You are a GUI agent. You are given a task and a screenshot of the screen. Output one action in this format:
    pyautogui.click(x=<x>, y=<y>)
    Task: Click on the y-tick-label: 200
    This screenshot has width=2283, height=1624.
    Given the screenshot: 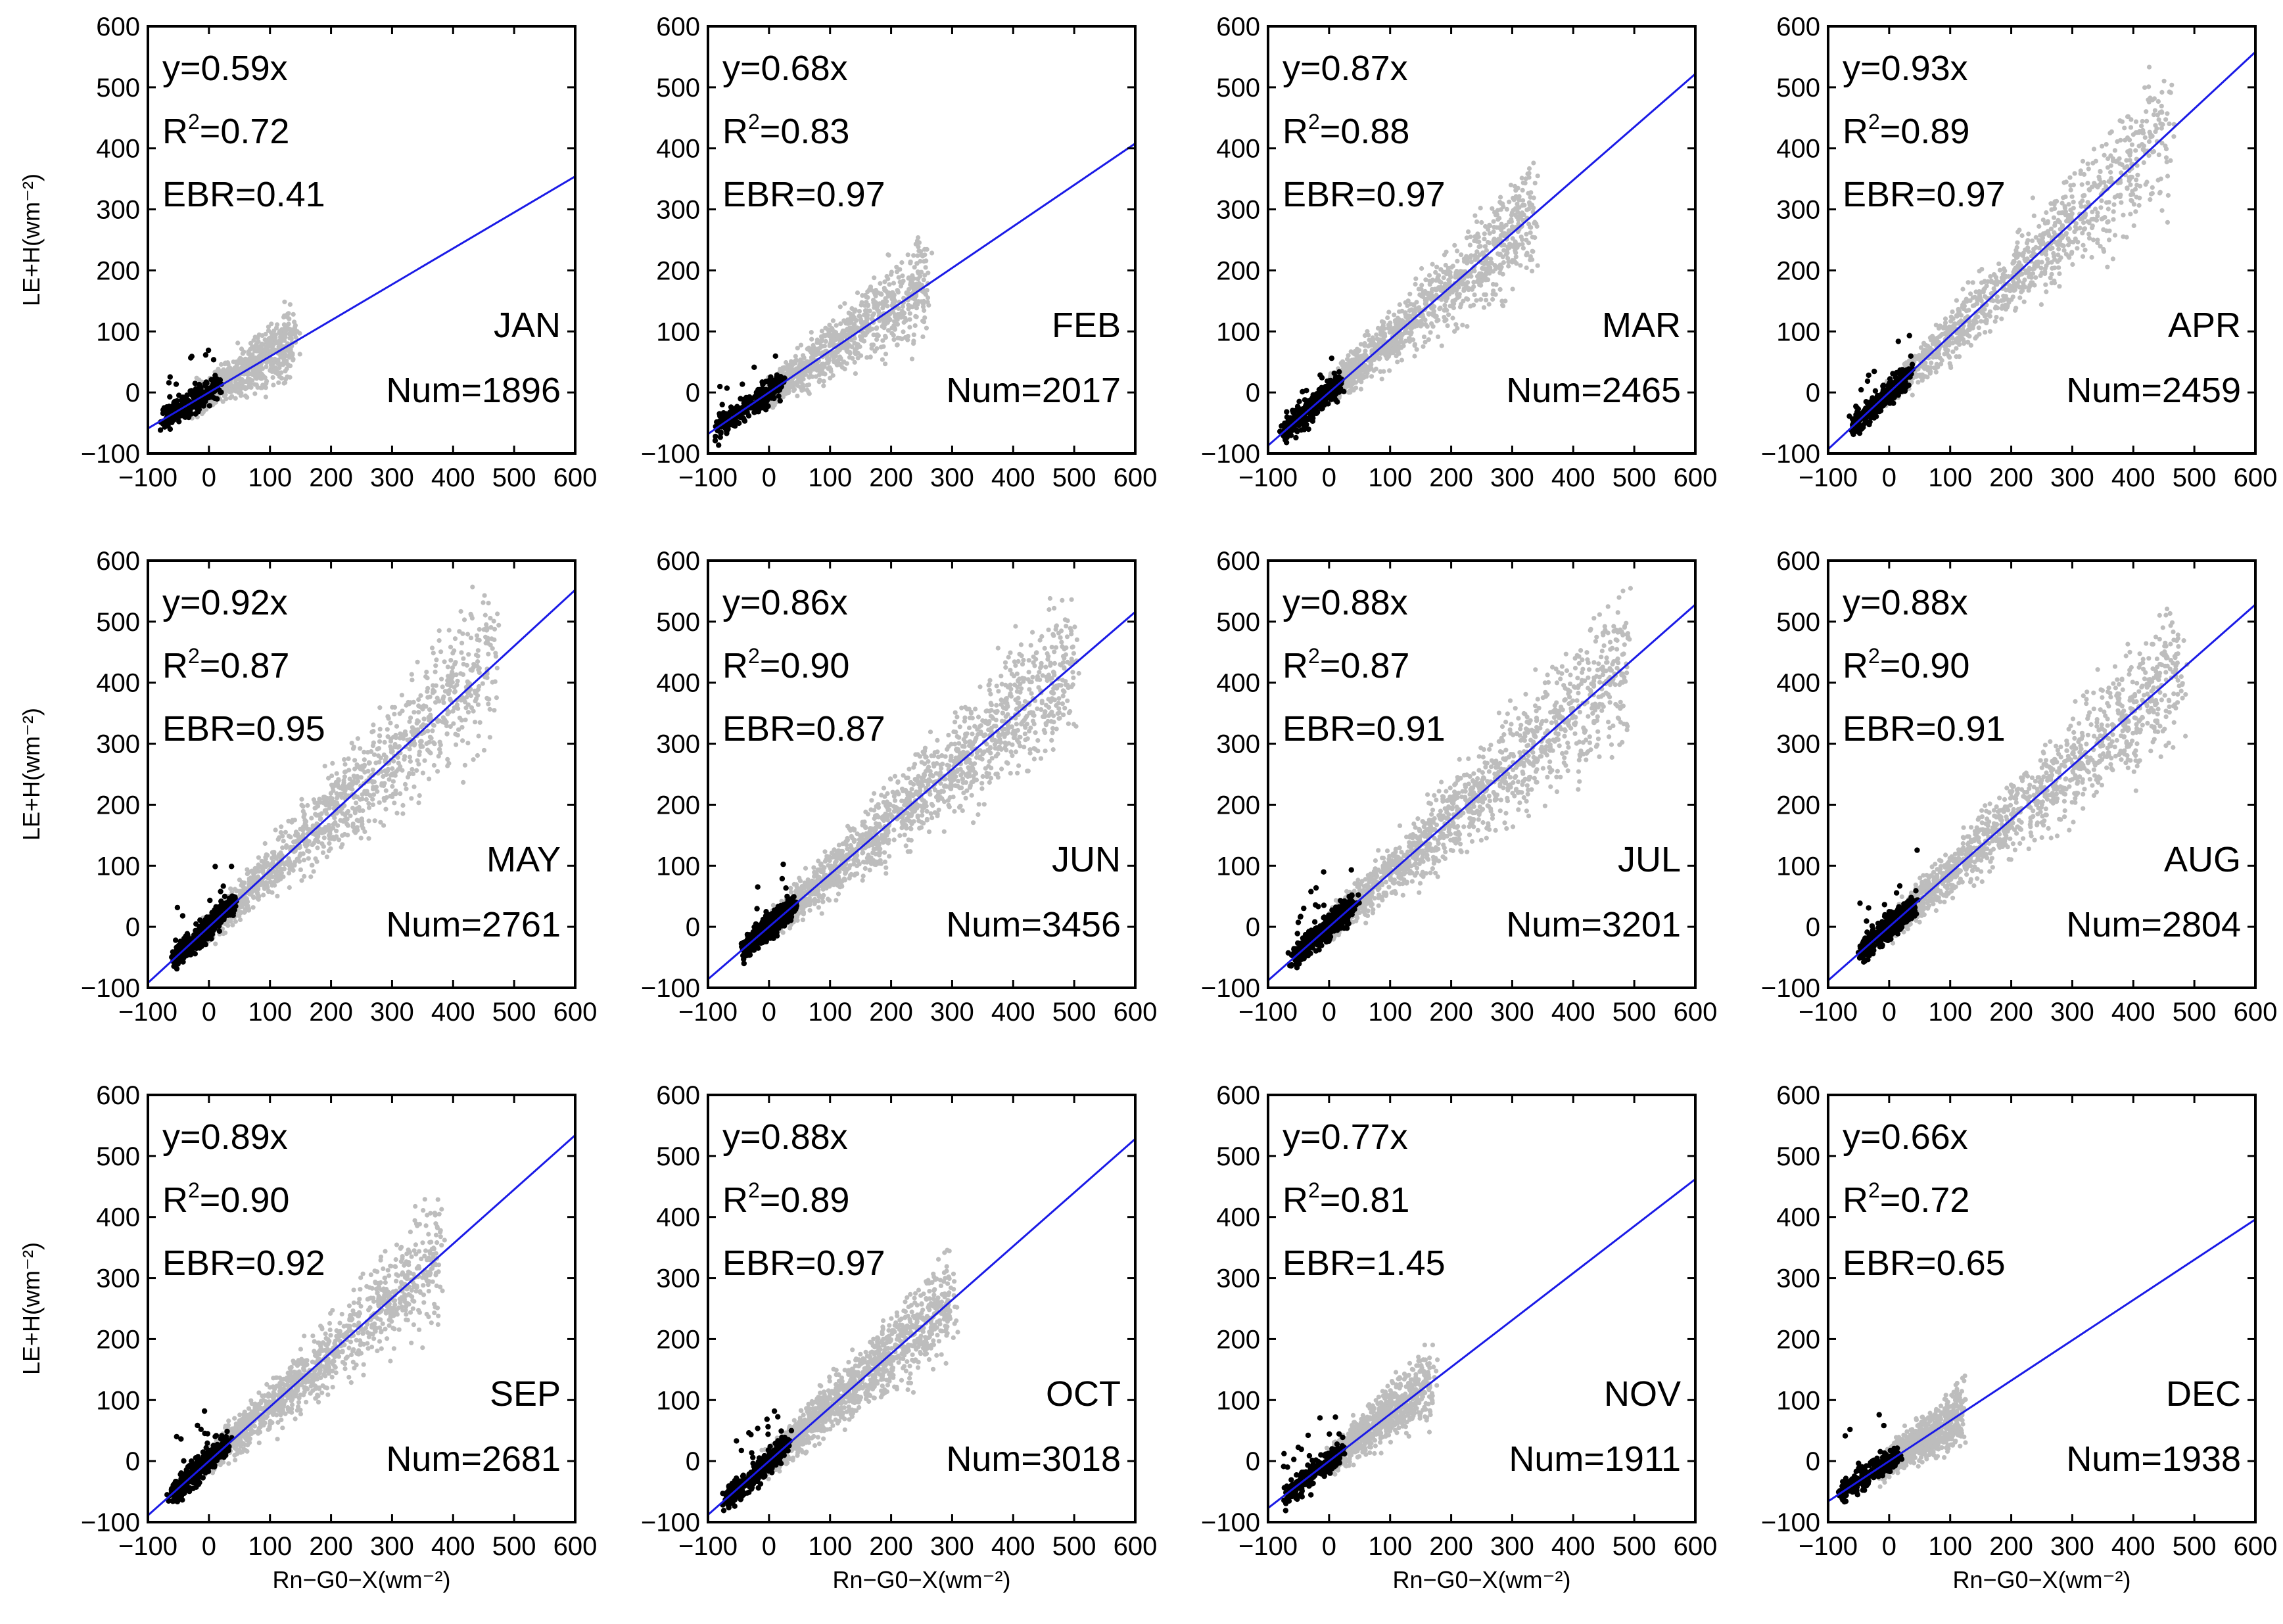 What is the action you would take?
    pyautogui.click(x=118, y=270)
    